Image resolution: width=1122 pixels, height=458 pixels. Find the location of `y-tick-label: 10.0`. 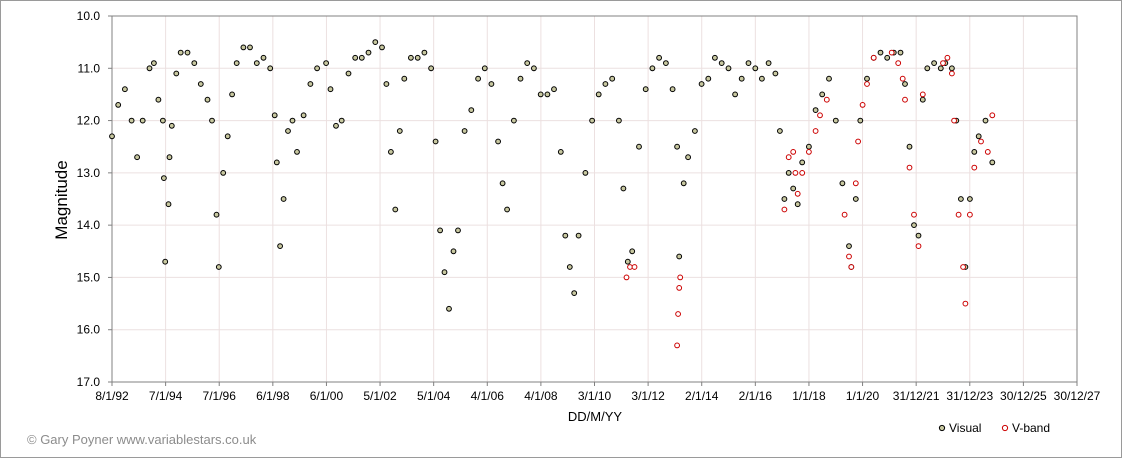

y-tick-label: 10.0 is located at coordinates (89, 16).